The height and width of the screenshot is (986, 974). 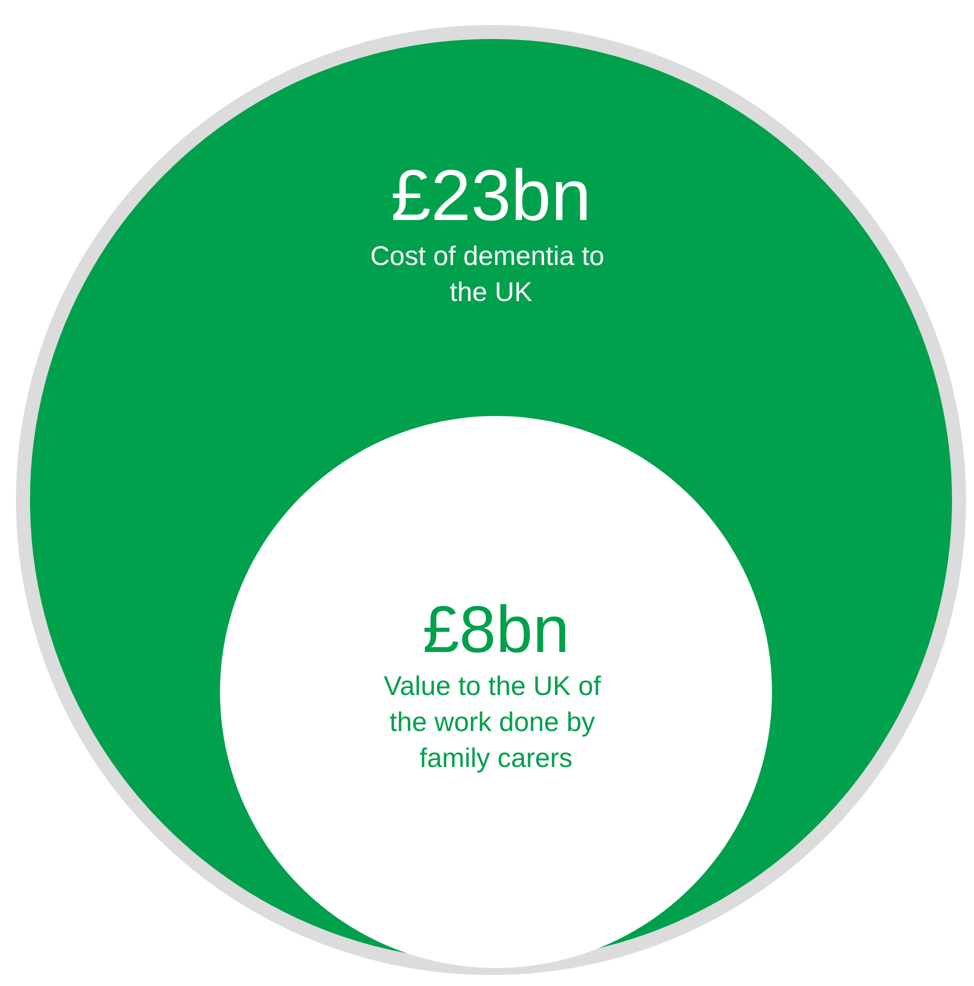 I want to click on category-label: Cost of dementia to the UK, so click(x=491, y=274).